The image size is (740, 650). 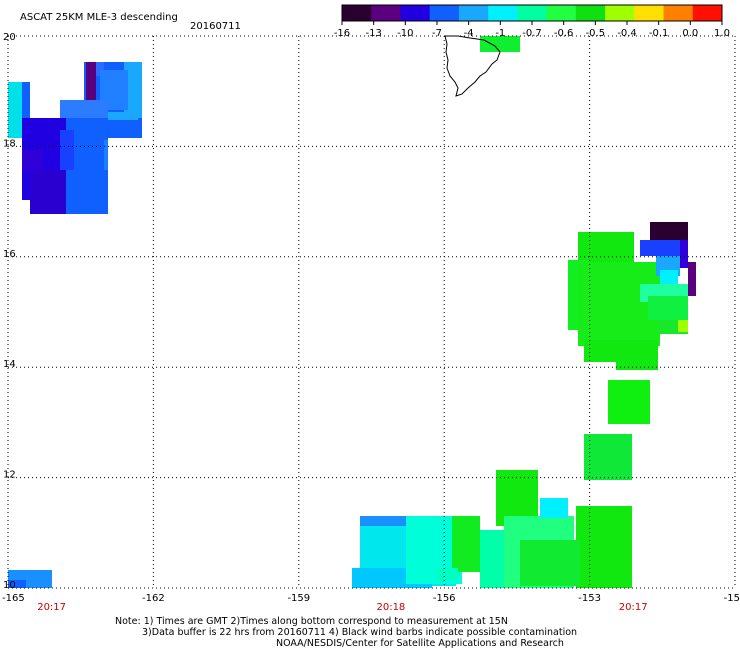 What do you see at coordinates (444, 598) in the screenshot?
I see `x-tick-label: -156` at bounding box center [444, 598].